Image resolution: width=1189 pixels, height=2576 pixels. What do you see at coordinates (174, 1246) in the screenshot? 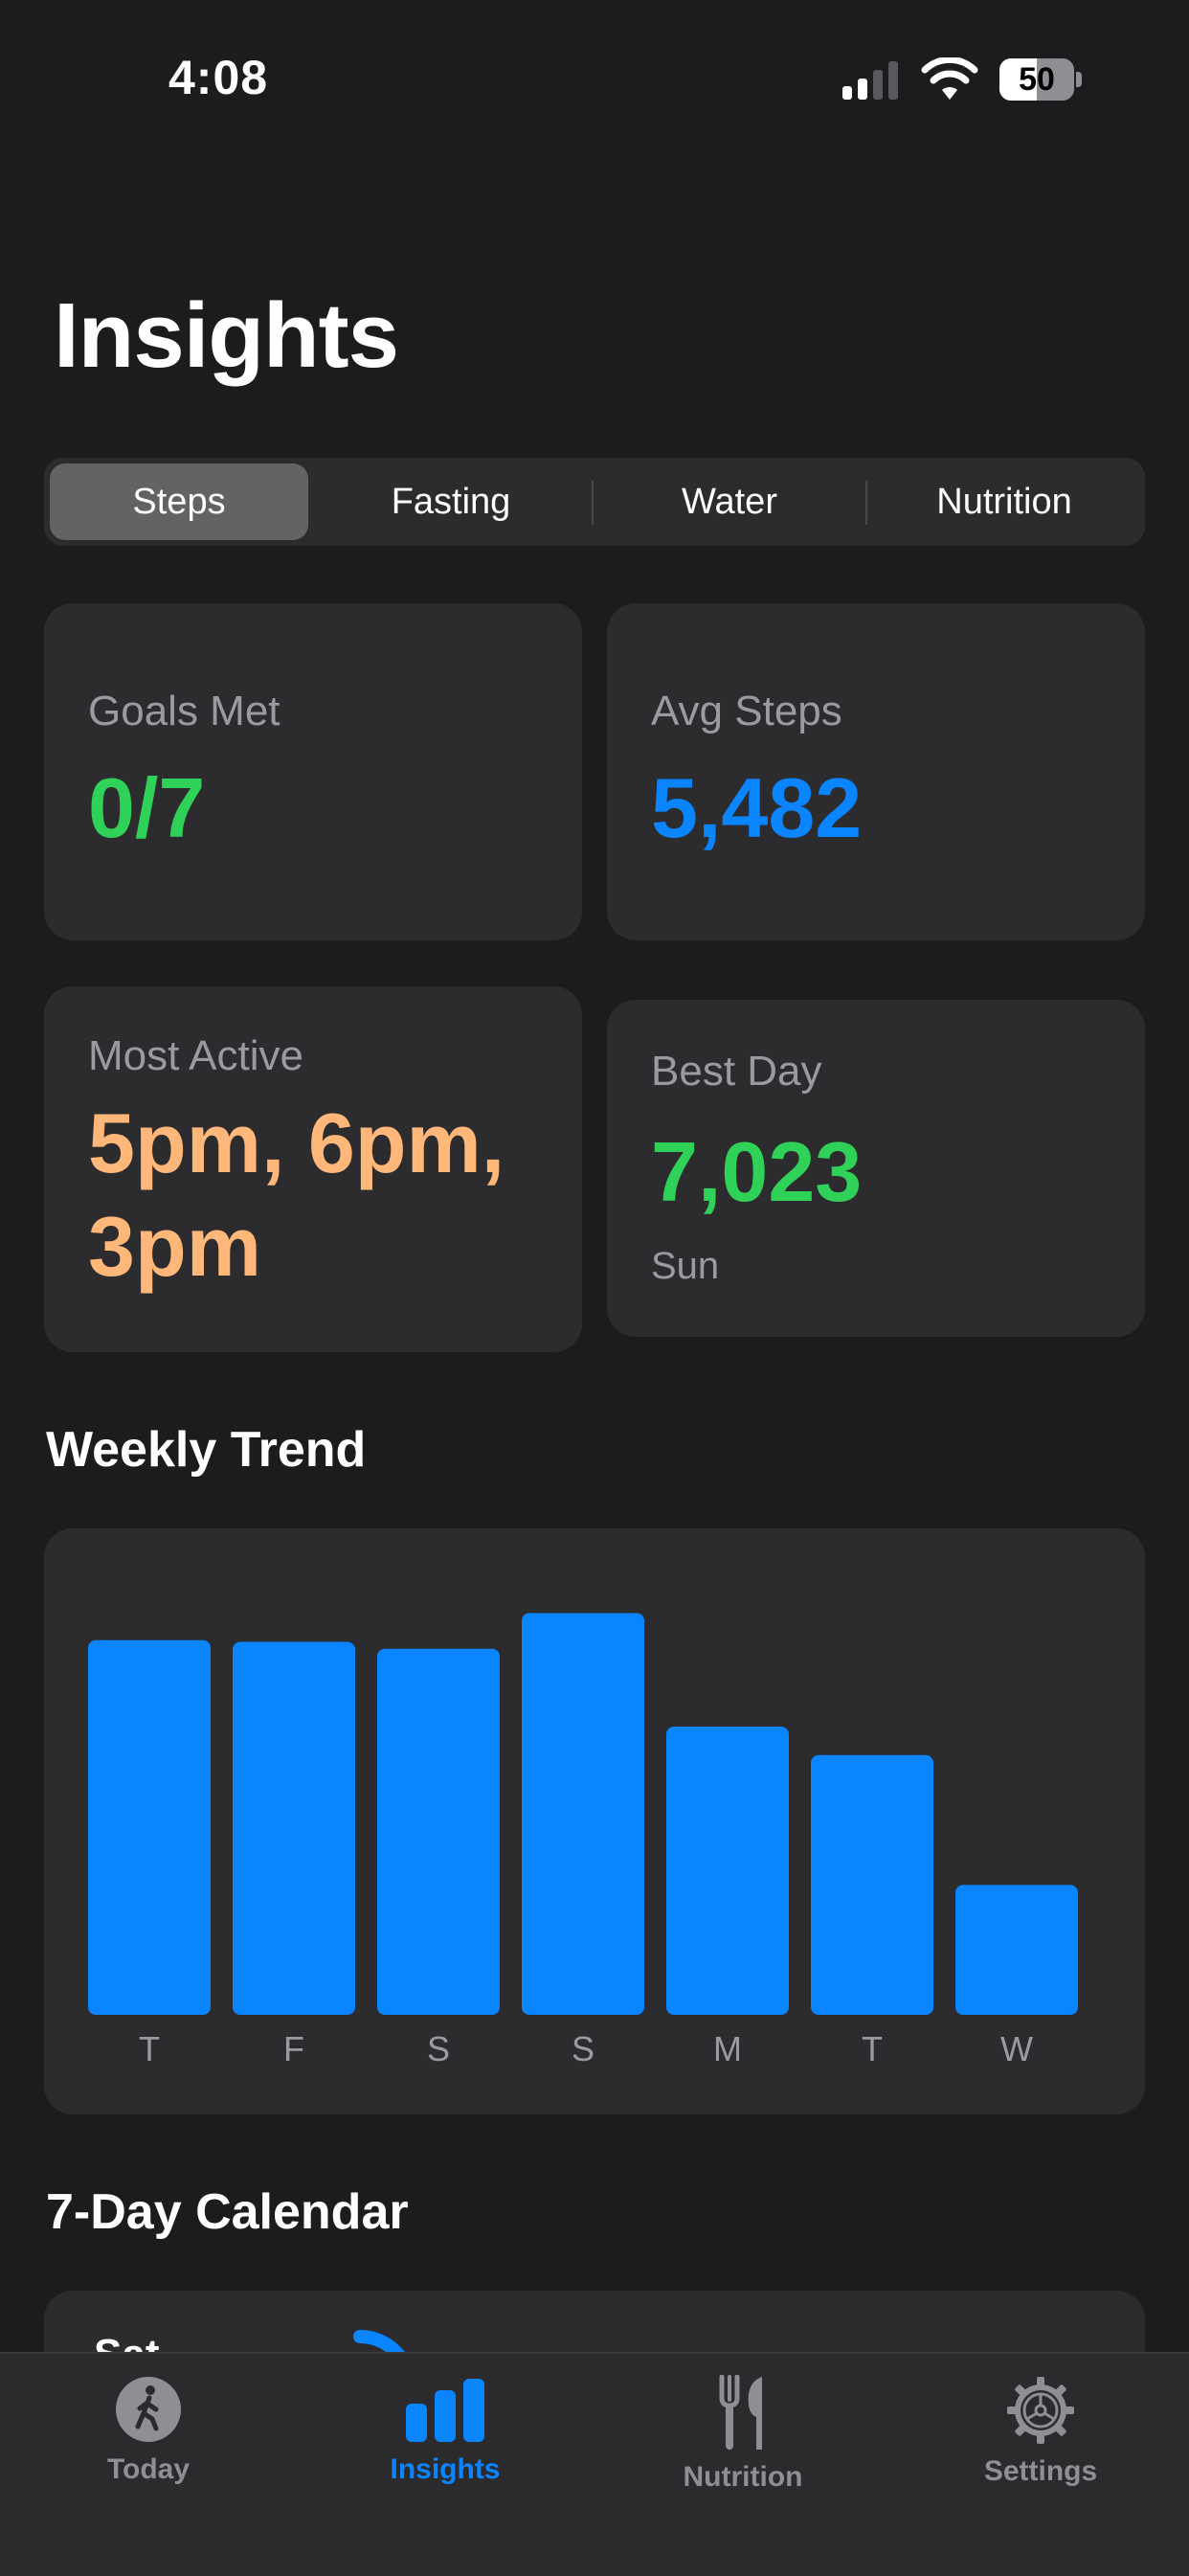
I see `most-active-value-line2: 3pm` at bounding box center [174, 1246].